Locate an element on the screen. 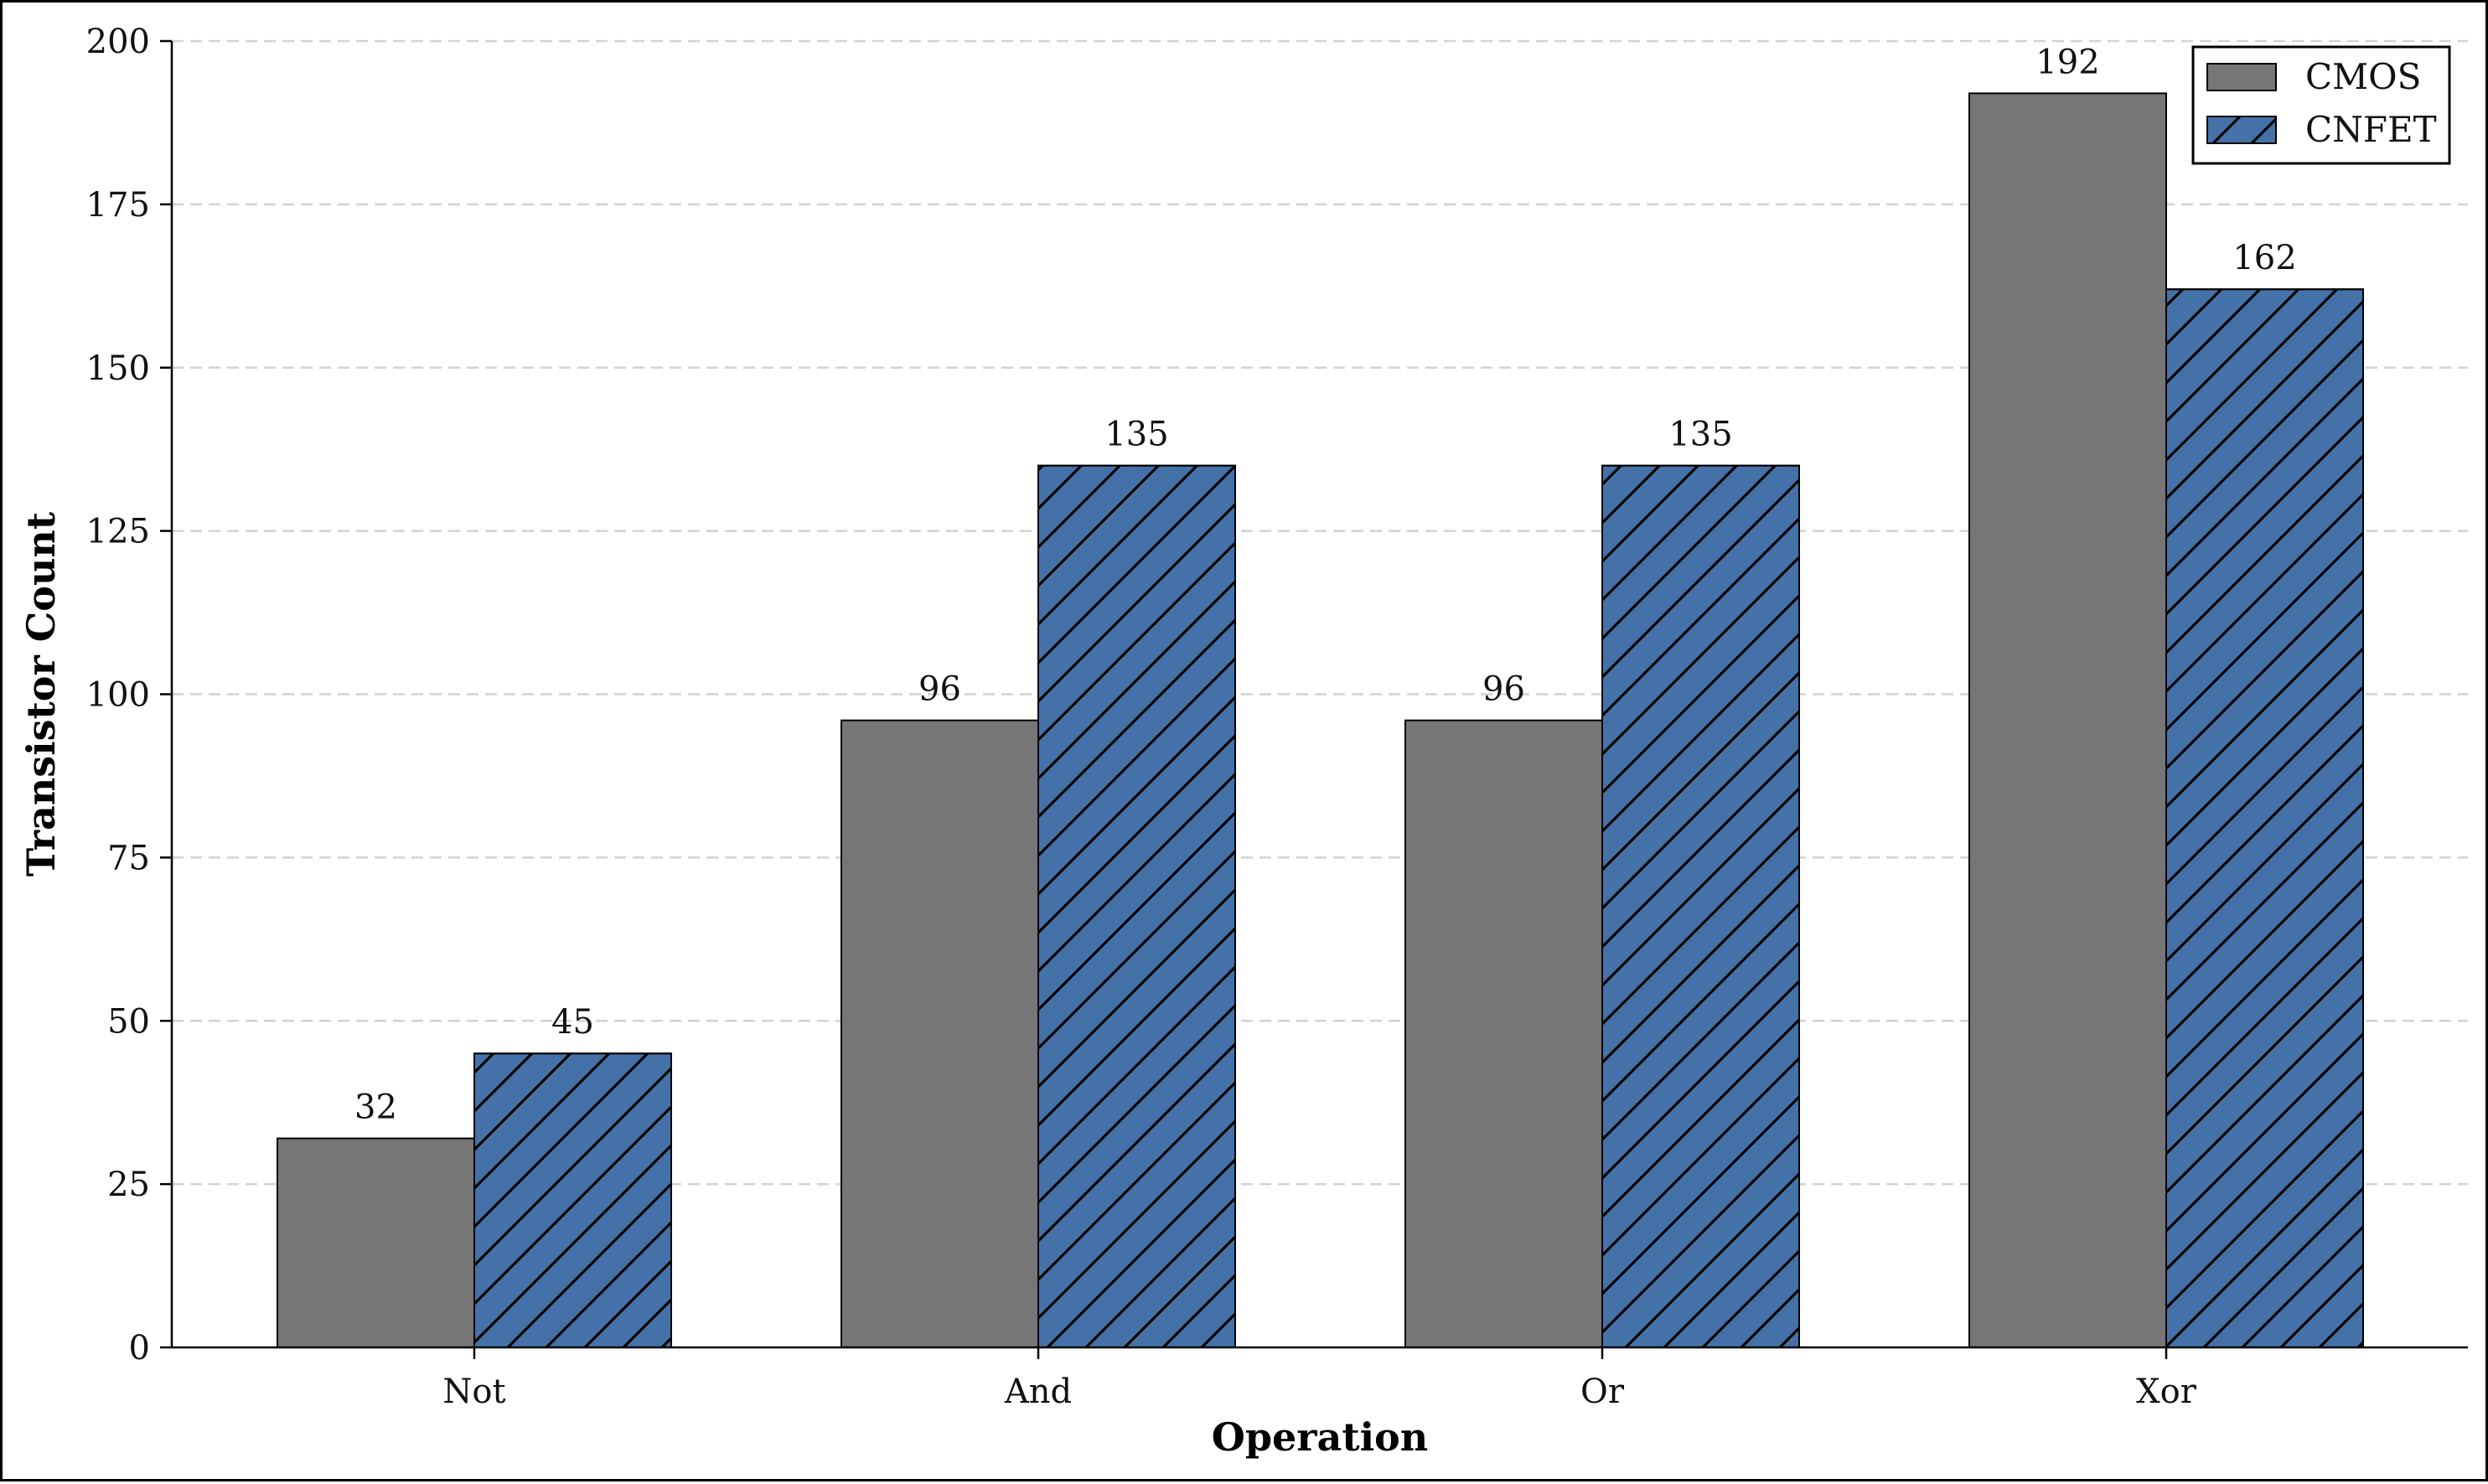 This screenshot has width=2488, height=1484. legend: CMOS CNFET is located at coordinates (2321, 105).